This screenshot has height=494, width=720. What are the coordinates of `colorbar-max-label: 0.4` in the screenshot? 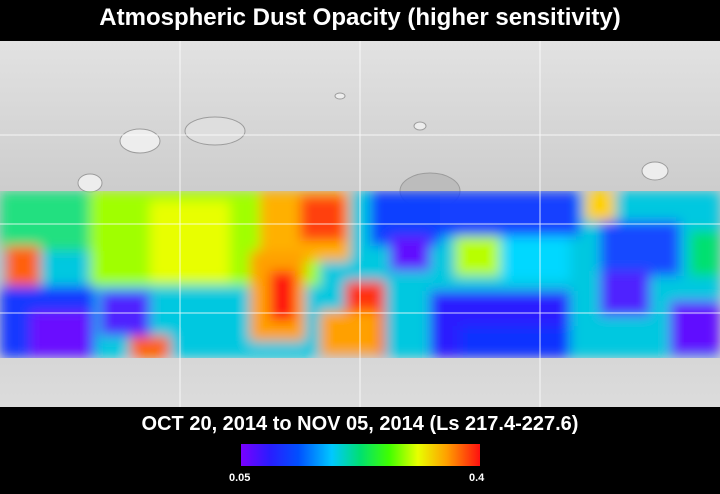 It's located at (477, 478).